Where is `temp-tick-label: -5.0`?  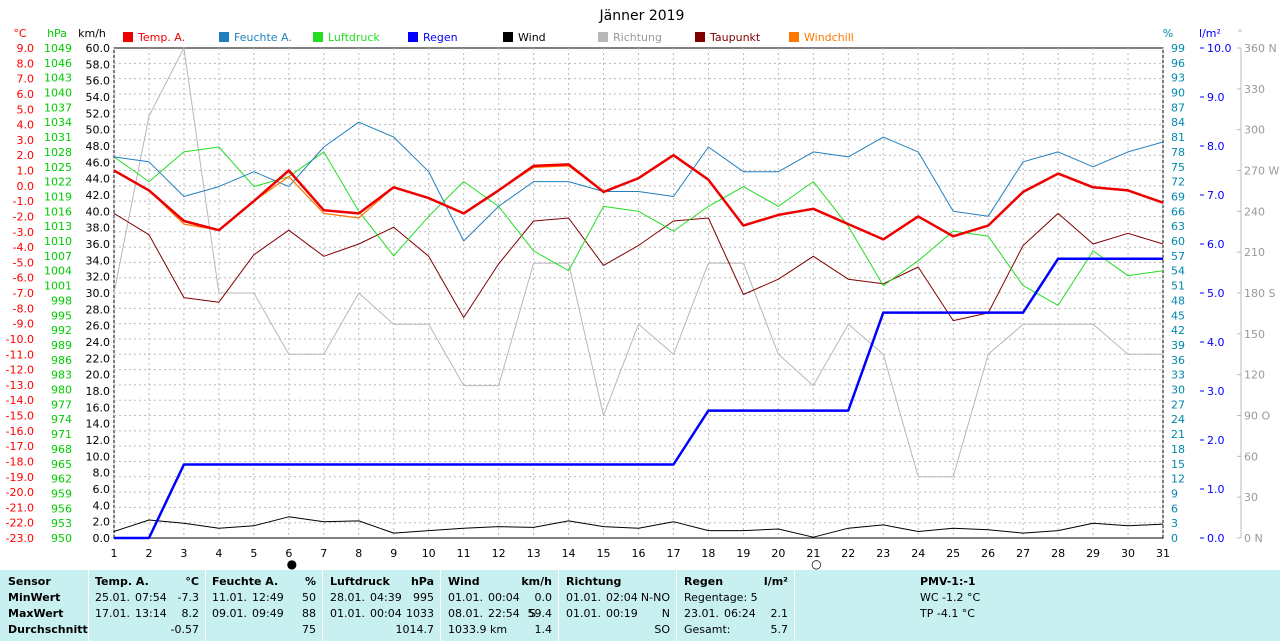
temp-tick-label: -5.0 is located at coordinates (23, 262).